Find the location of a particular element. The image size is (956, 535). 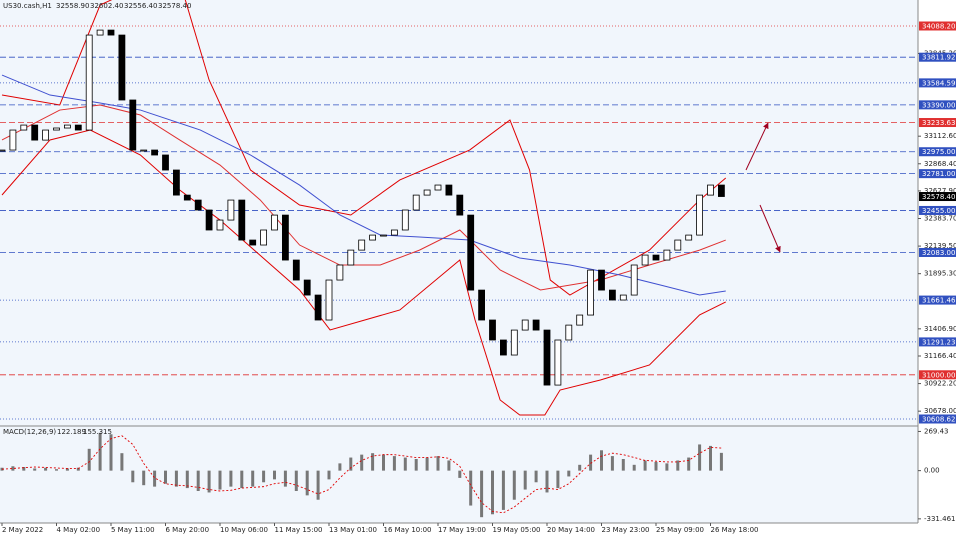

ohlc-close: 32578.40 is located at coordinates (174, 6).